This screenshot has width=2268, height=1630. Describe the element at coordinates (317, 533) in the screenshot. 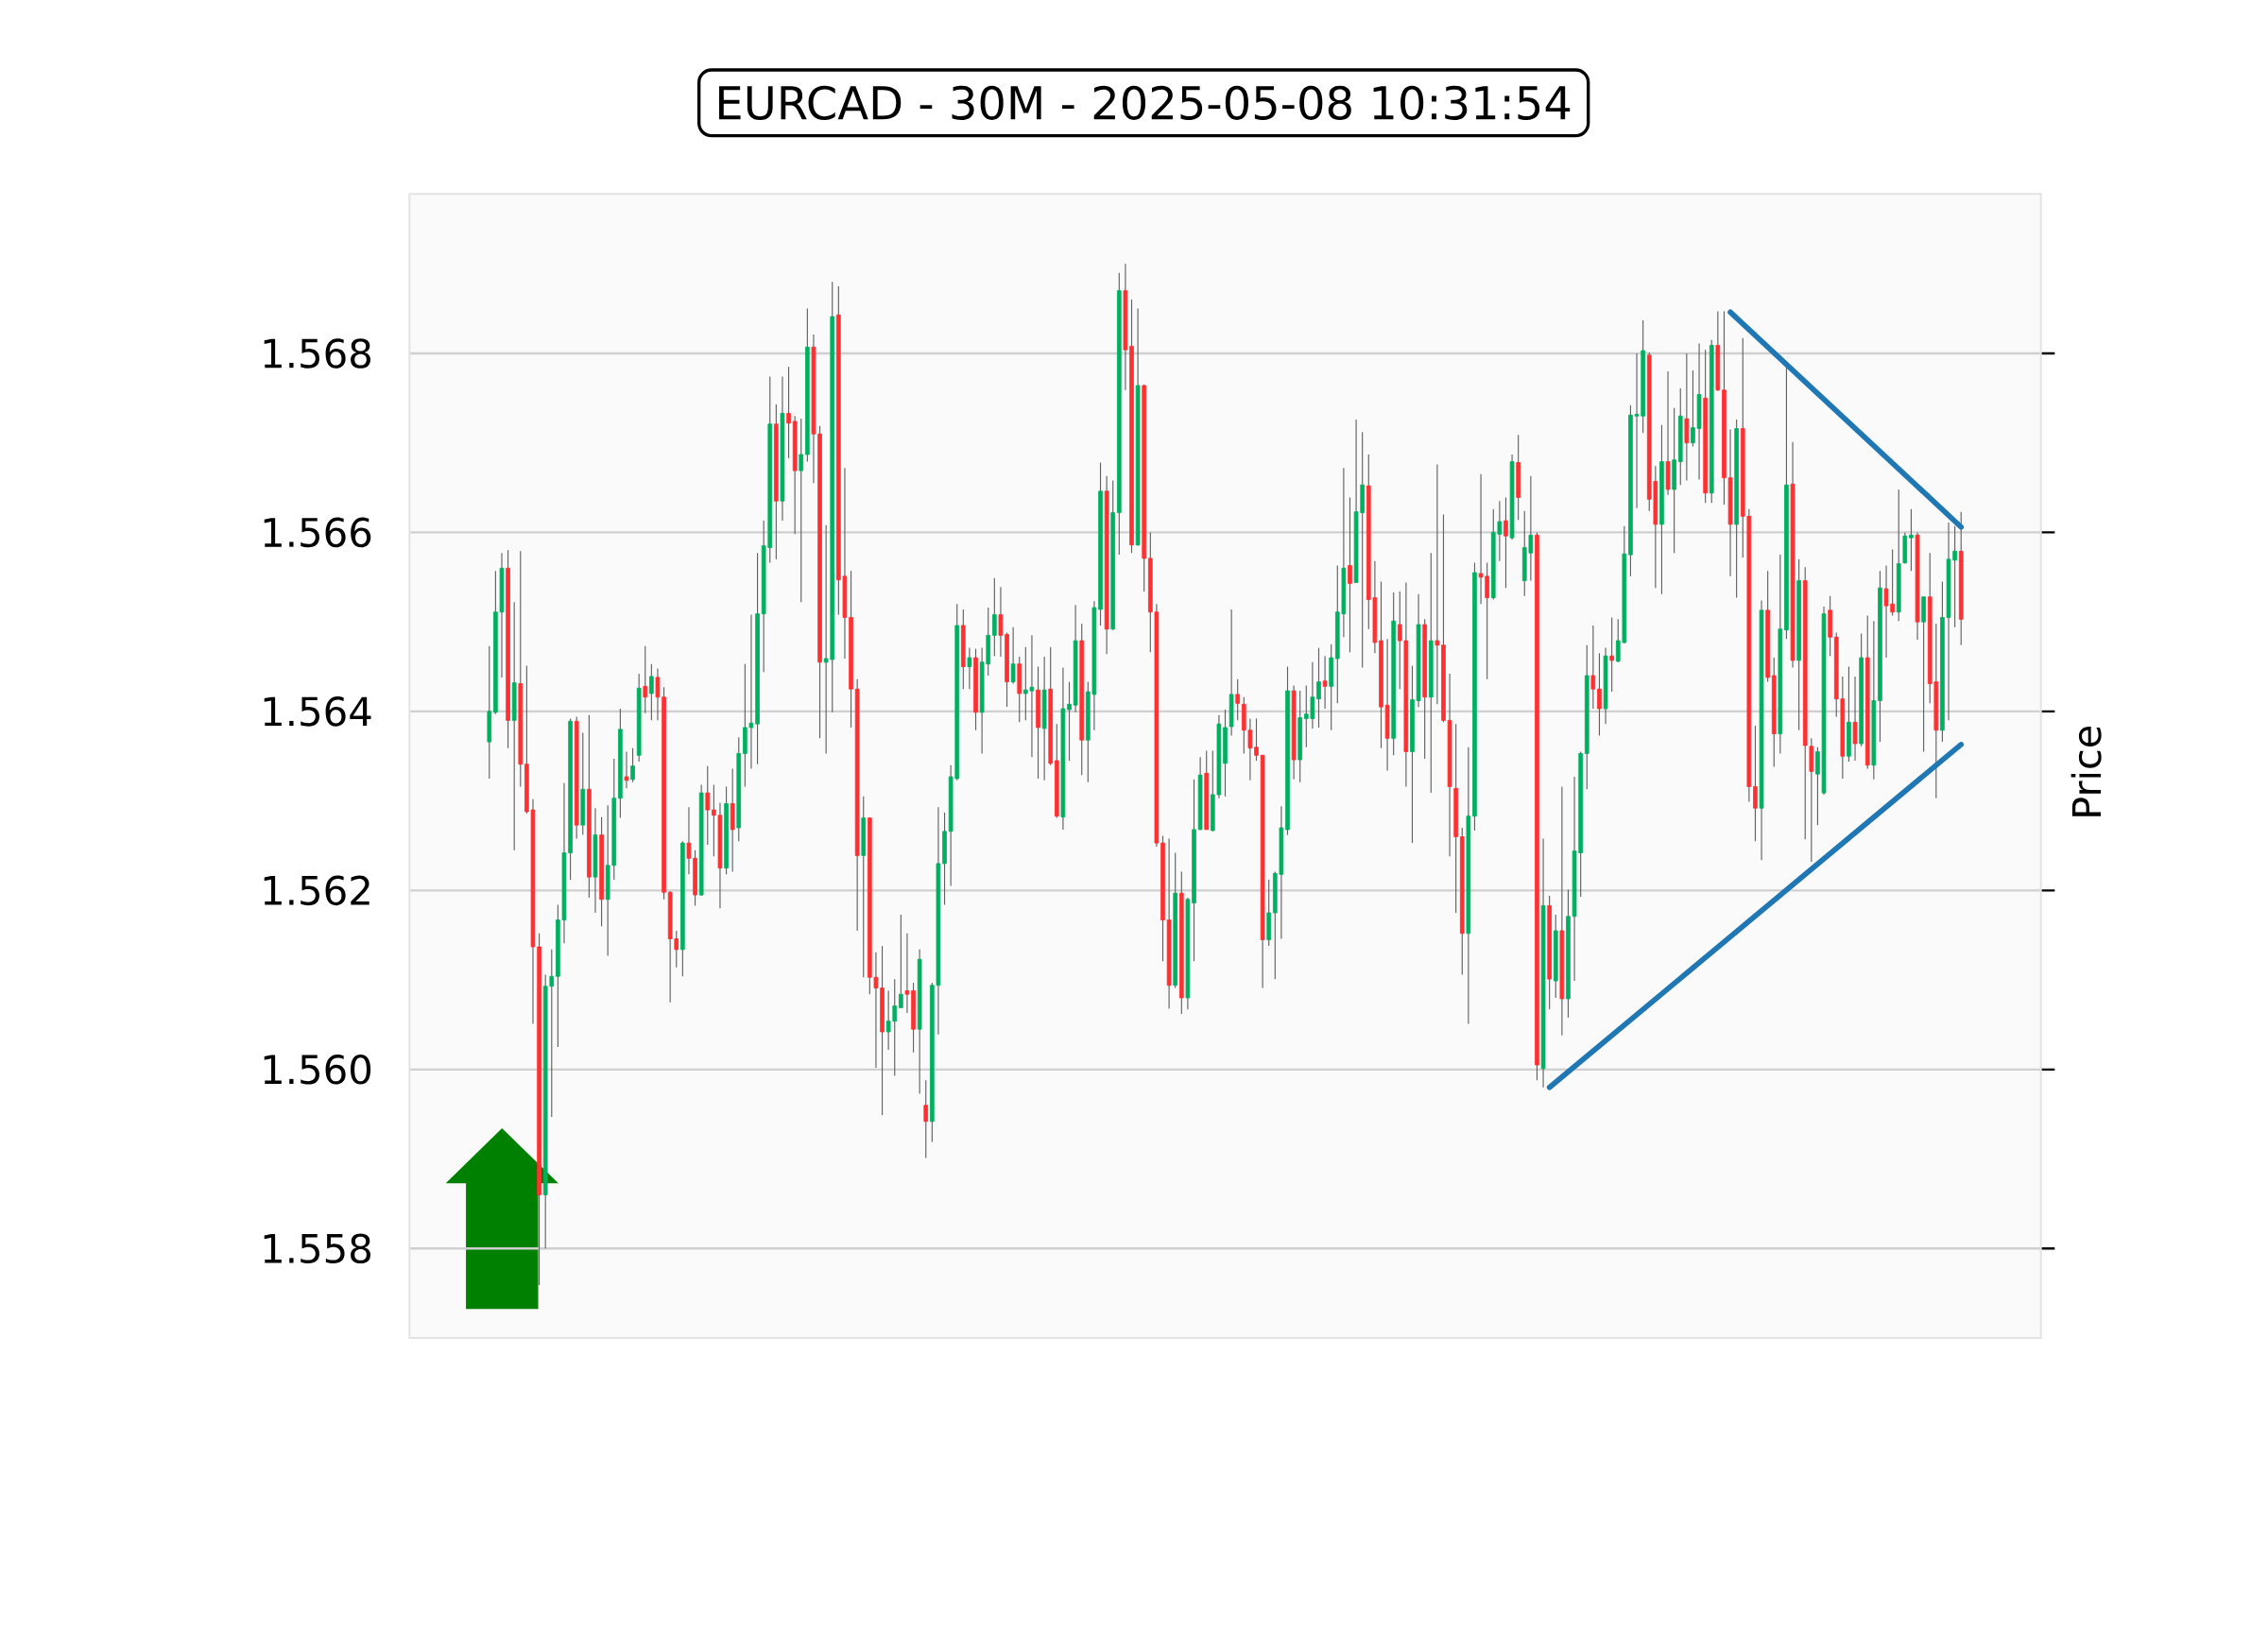

I see `y-tick-label: 1.566` at that location.